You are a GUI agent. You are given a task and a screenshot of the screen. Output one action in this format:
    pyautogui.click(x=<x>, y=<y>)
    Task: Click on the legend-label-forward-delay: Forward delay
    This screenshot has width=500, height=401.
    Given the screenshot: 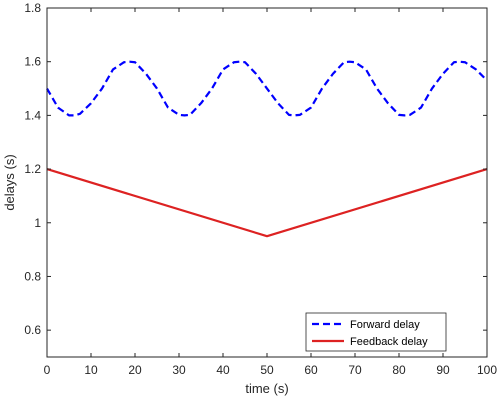 What is the action you would take?
    pyautogui.click(x=385, y=325)
    